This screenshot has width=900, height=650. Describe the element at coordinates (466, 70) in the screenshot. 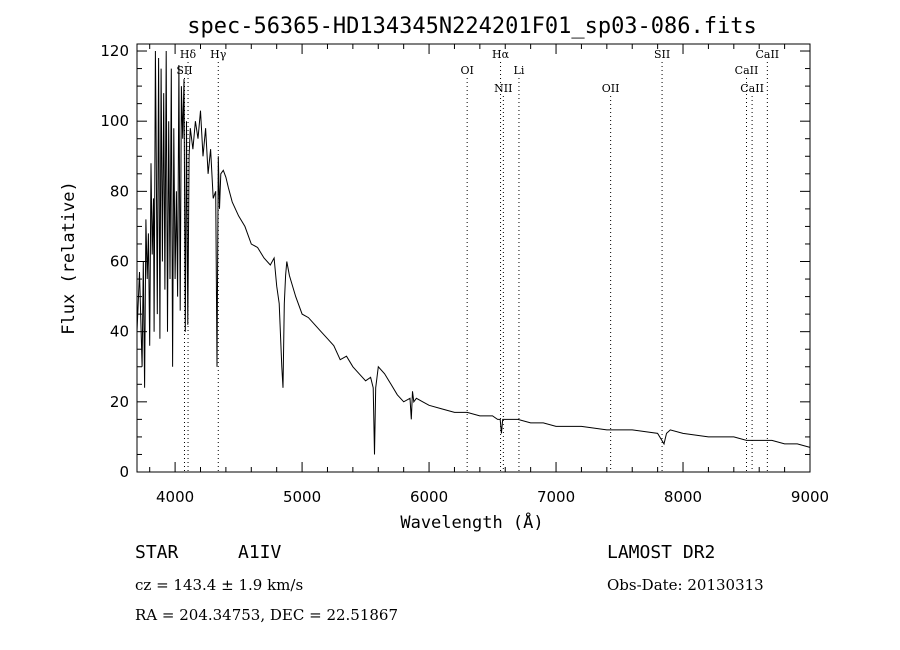

I see `line-marker-label: OI` at that location.